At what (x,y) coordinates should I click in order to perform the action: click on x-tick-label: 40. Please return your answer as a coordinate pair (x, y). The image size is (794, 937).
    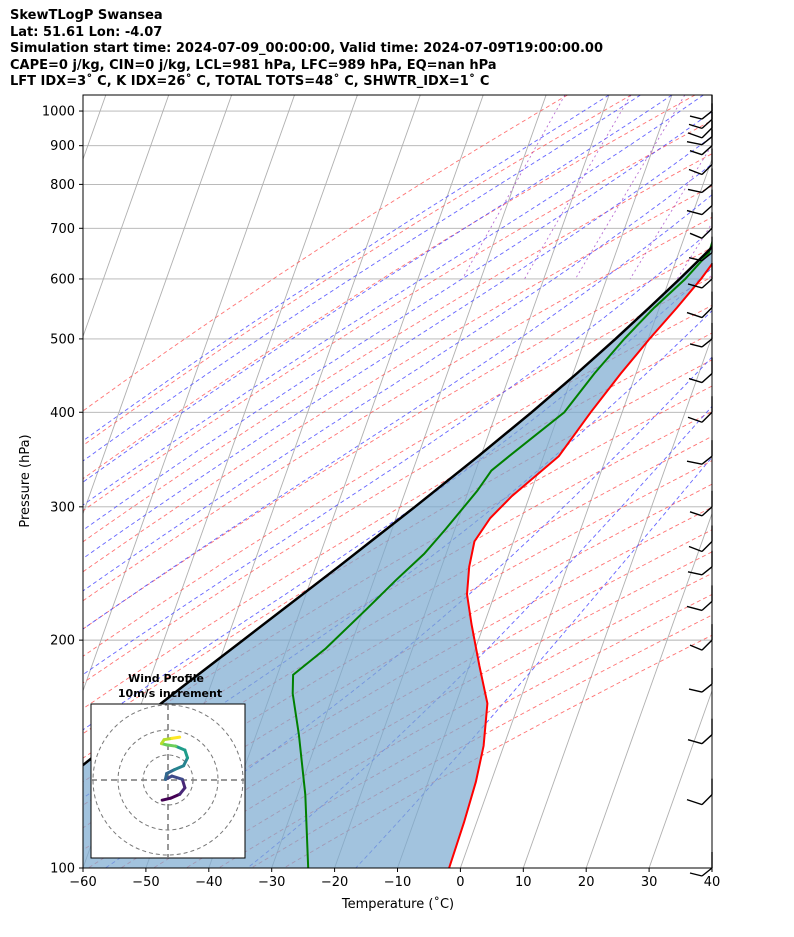
    Looking at the image, I should click on (712, 882).